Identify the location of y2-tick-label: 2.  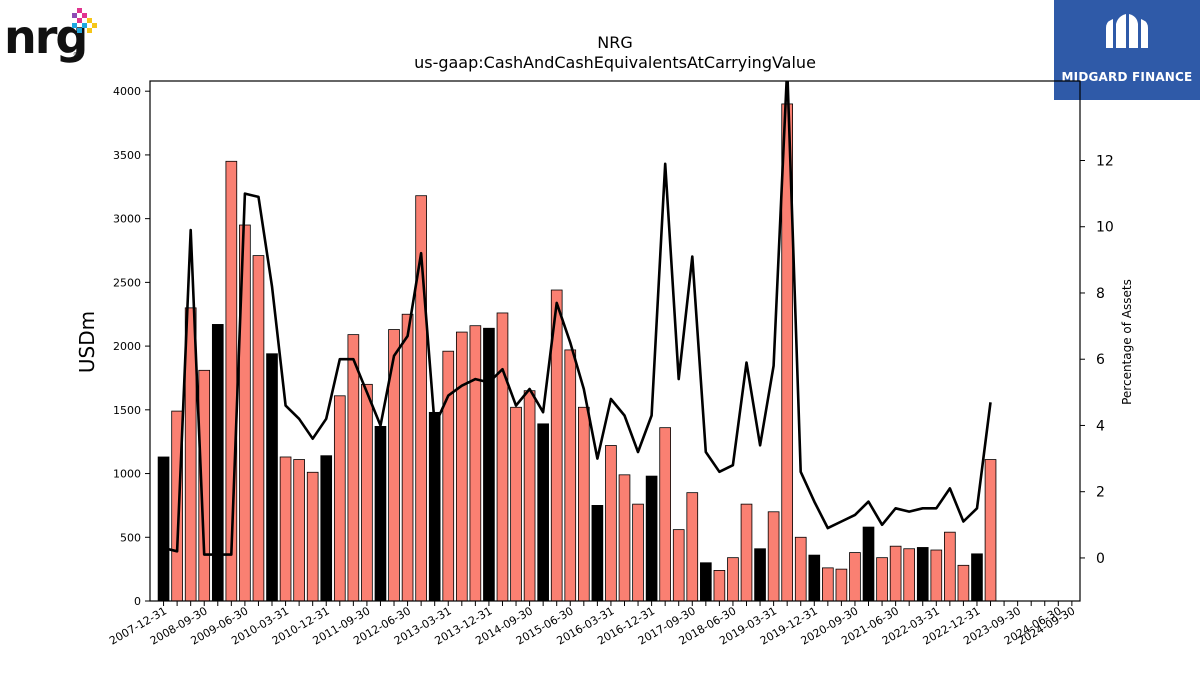
(1100, 493).